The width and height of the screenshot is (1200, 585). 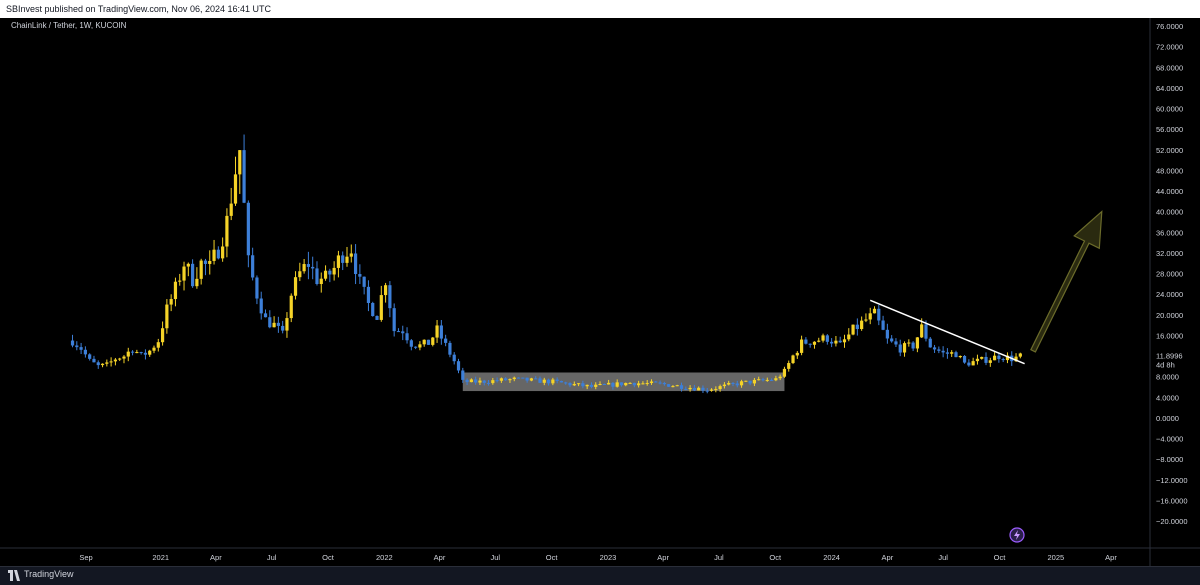 What do you see at coordinates (1169, 191) in the screenshot?
I see `y-tick-label: 44.0000` at bounding box center [1169, 191].